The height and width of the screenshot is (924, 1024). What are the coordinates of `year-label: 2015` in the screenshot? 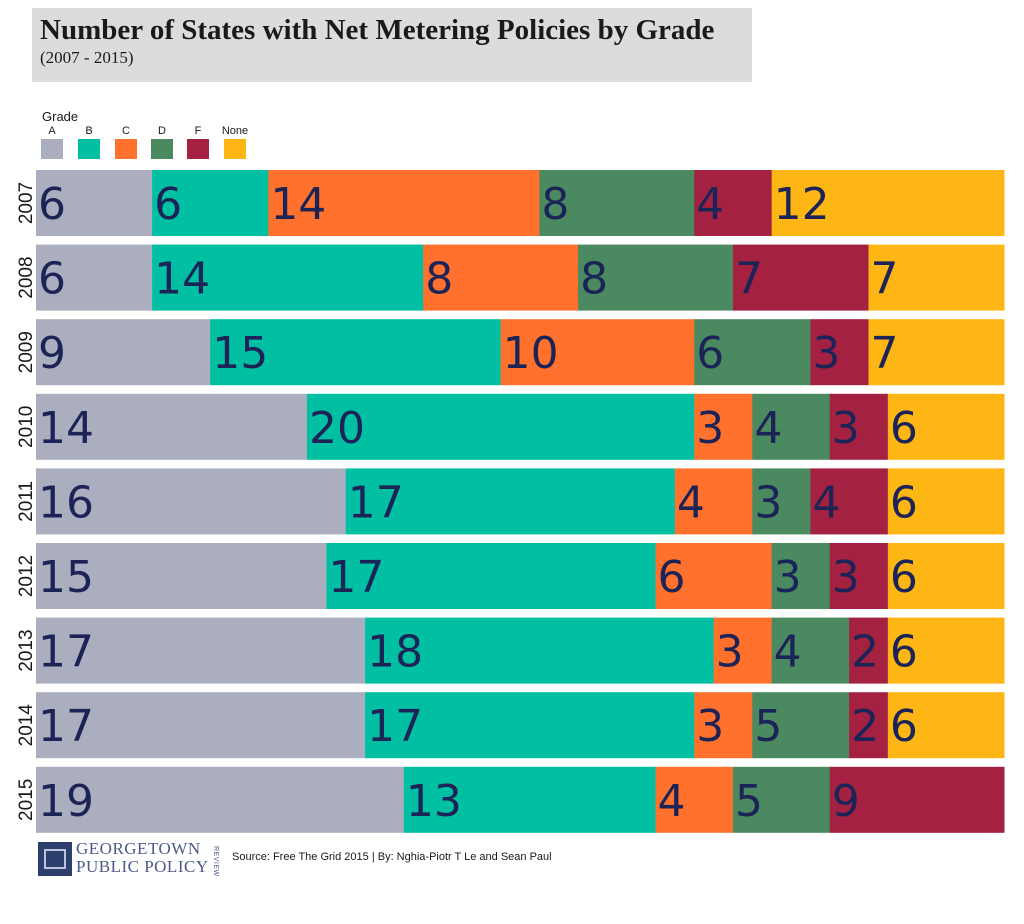 It's located at (26, 800).